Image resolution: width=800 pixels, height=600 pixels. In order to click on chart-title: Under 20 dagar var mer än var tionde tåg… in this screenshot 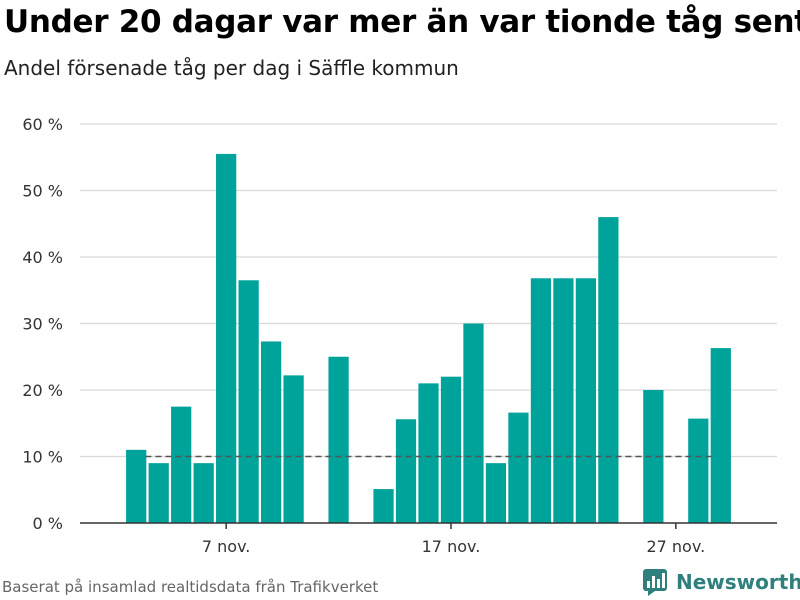, I will do `click(402, 22)`.